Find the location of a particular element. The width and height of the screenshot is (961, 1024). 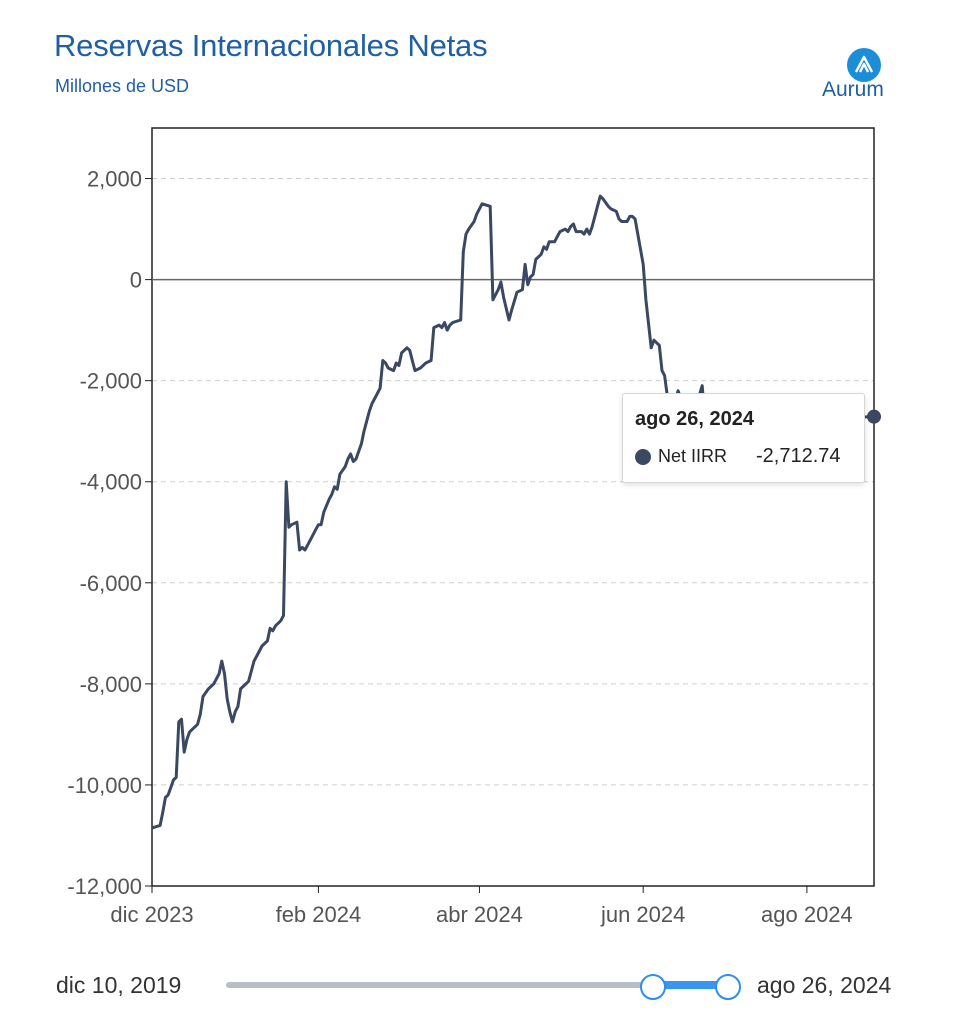

brand-name: Aurum is located at coordinates (853, 89).